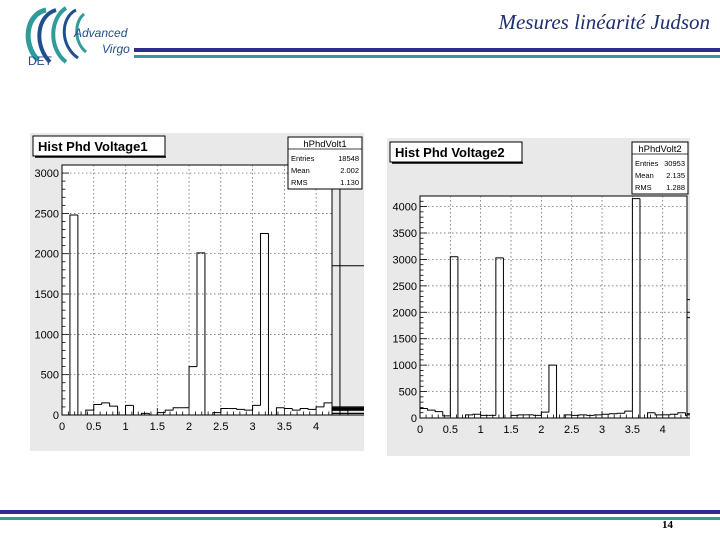 This screenshot has height=540, width=720. I want to click on advanced-virgo-logo: Advanced Virgo DET, so click(78, 38).